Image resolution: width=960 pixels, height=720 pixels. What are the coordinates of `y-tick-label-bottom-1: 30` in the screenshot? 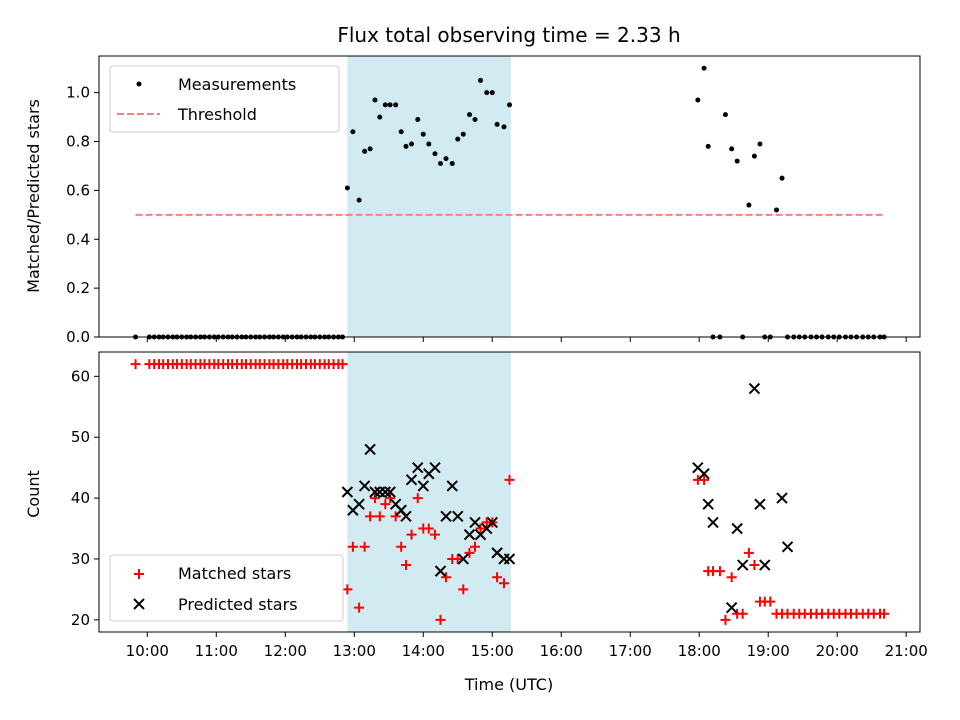 It's located at (80, 559).